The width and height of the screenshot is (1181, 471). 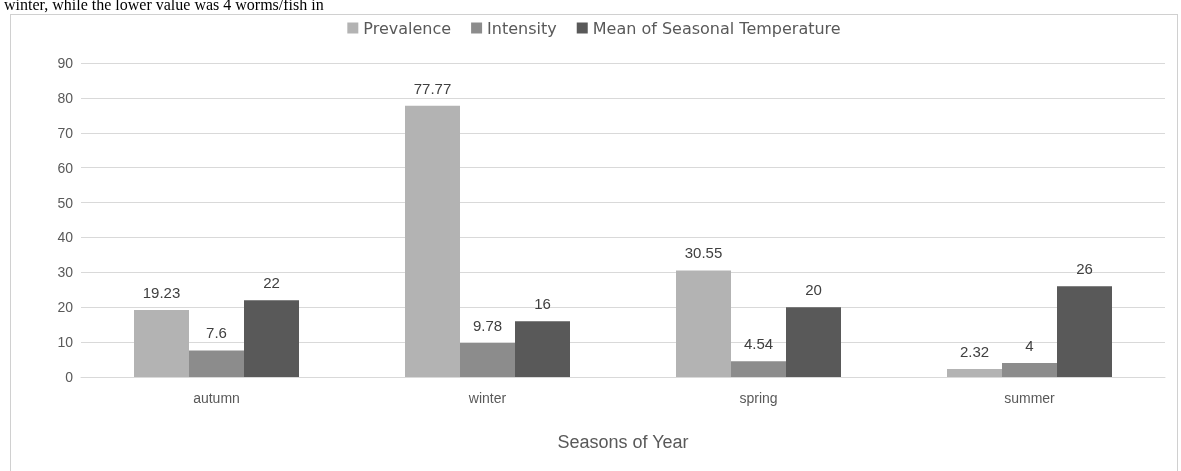 What do you see at coordinates (1029, 346) in the screenshot?
I see `data-label: 4` at bounding box center [1029, 346].